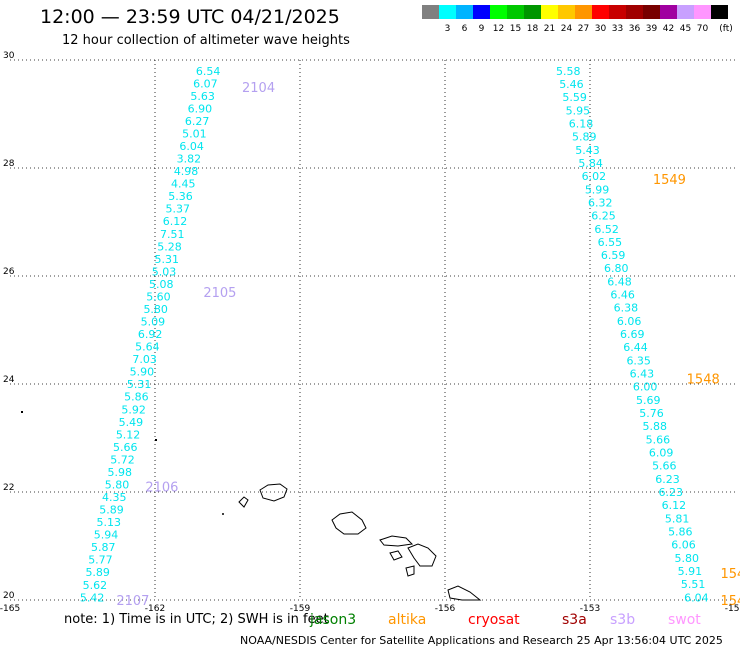  Describe the element at coordinates (581, 123) in the screenshot. I see `wave-height-value: 6.18` at that location.